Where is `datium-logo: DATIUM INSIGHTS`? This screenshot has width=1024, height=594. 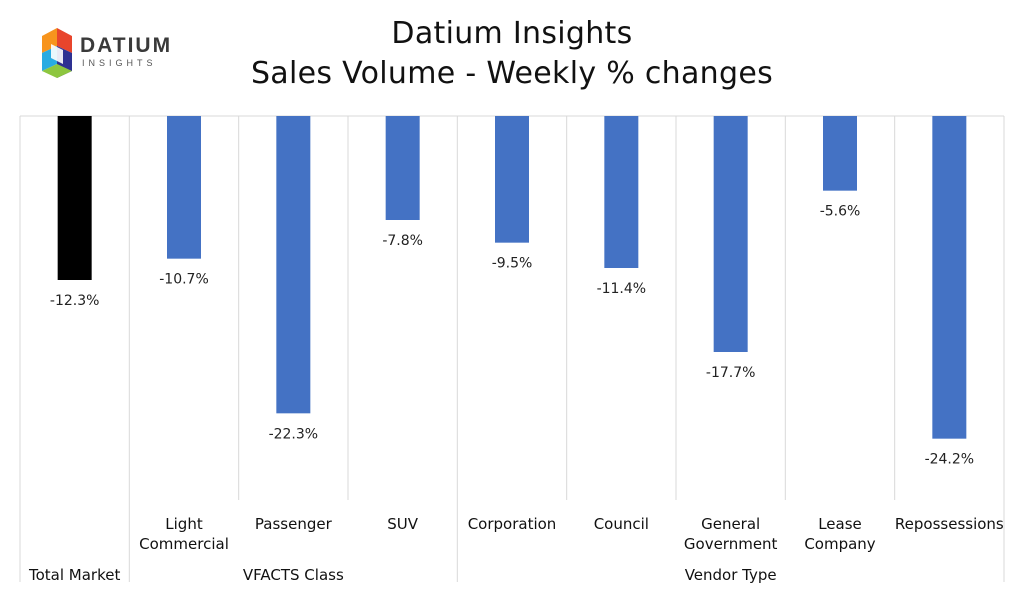
datium-logo: DATIUM INSIGHTS is located at coordinates (107, 53).